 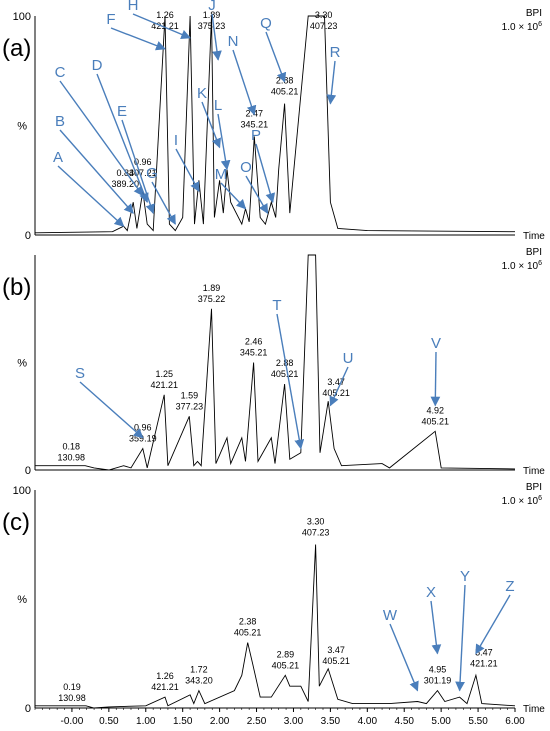 I want to click on peak-label-rt: 0.19, so click(x=72, y=687).